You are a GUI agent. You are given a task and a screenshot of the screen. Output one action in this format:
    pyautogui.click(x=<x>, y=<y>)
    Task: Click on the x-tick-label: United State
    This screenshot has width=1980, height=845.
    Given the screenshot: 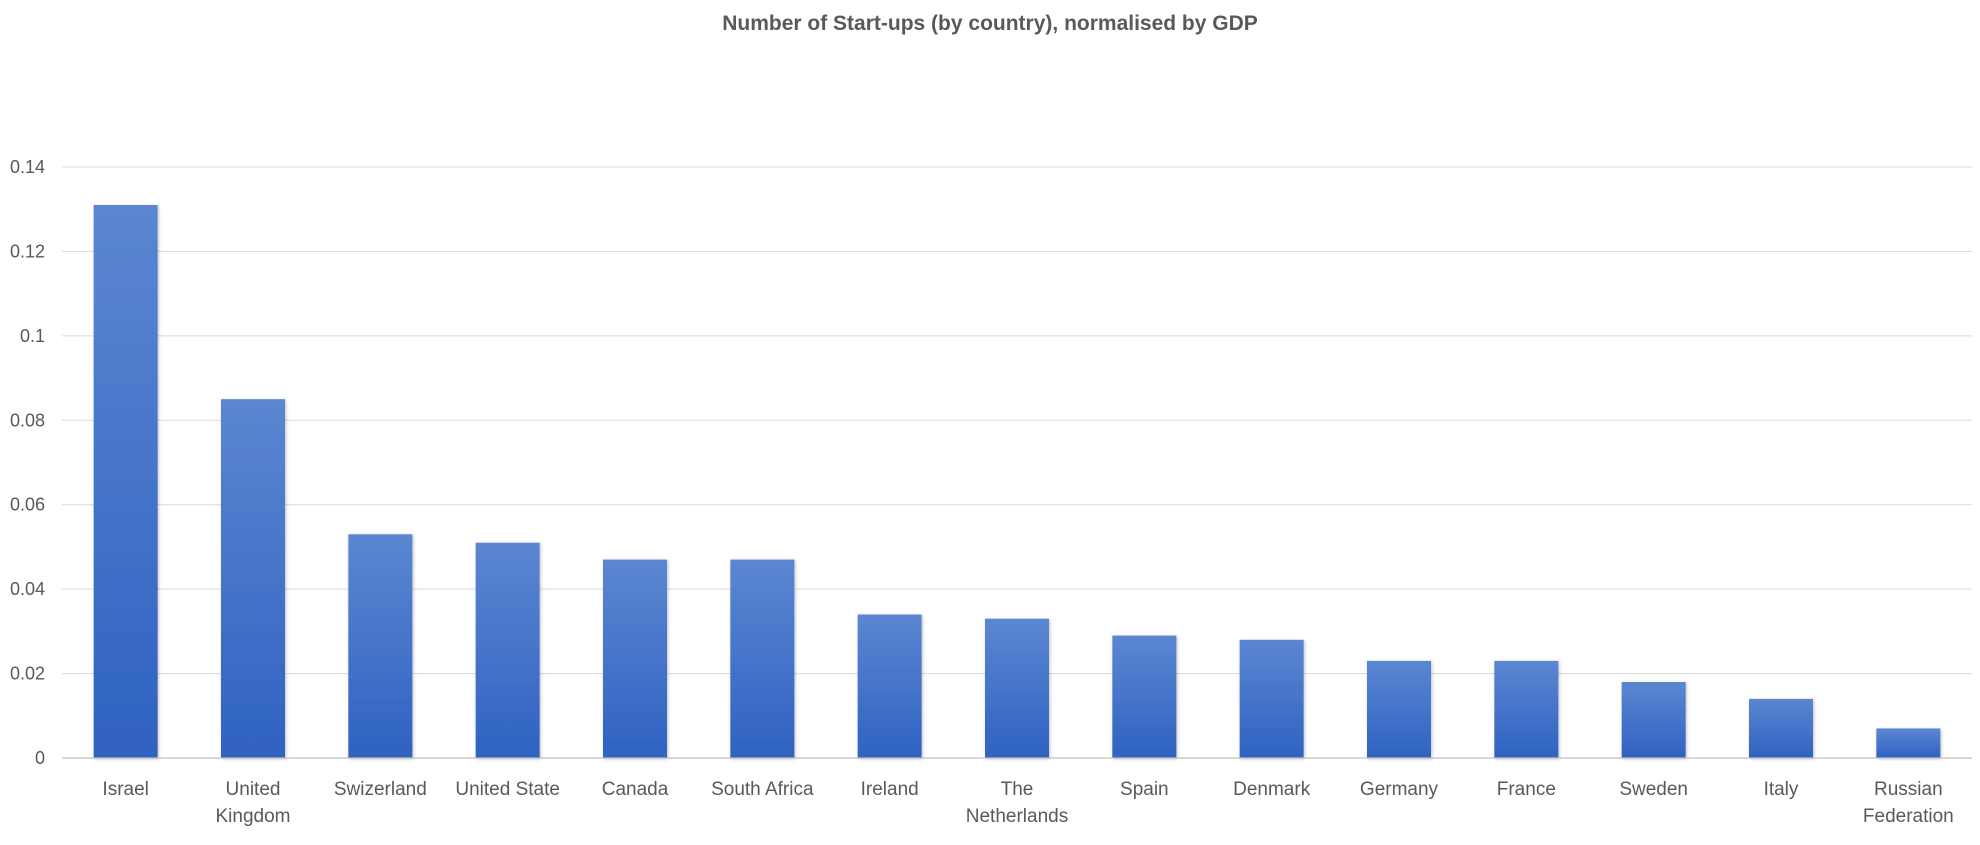 What is the action you would take?
    pyautogui.click(x=507, y=789)
    